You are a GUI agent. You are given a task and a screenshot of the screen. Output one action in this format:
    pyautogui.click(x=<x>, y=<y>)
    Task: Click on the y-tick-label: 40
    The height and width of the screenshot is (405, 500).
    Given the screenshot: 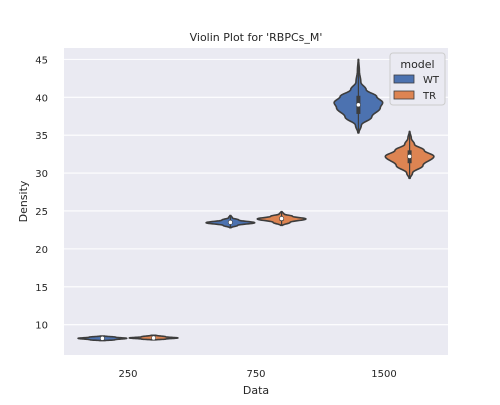 What is the action you would take?
    pyautogui.click(x=41, y=98)
    